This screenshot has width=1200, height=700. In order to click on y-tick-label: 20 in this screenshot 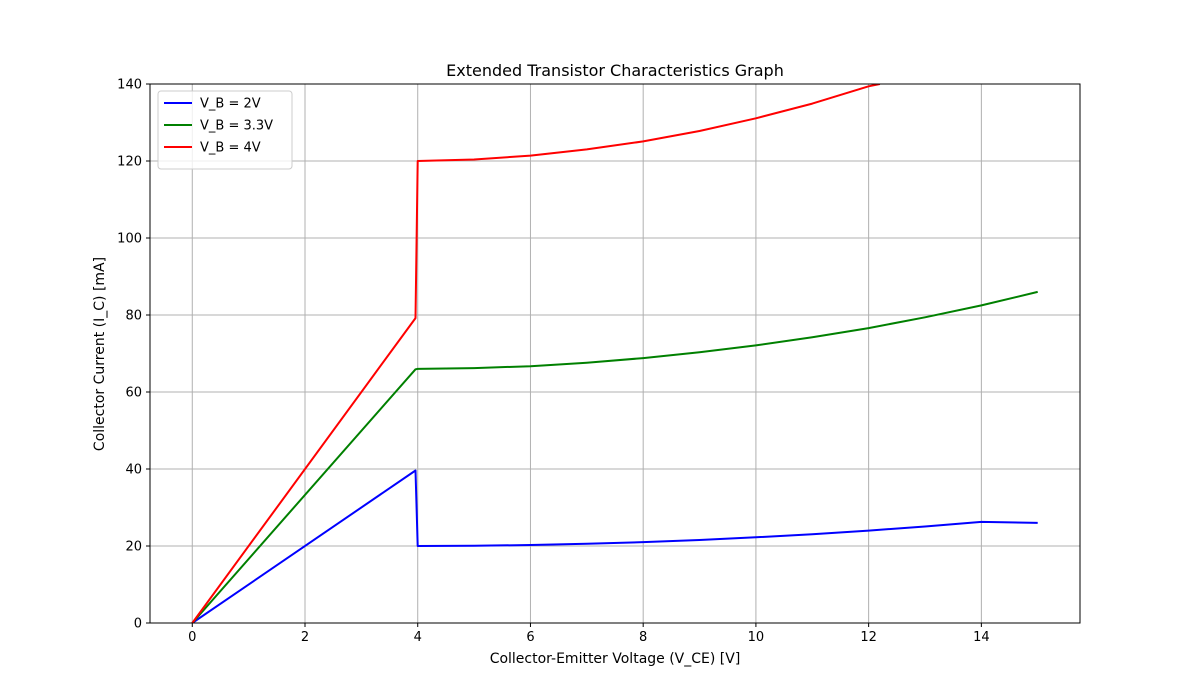, I will do `click(133, 547)`.